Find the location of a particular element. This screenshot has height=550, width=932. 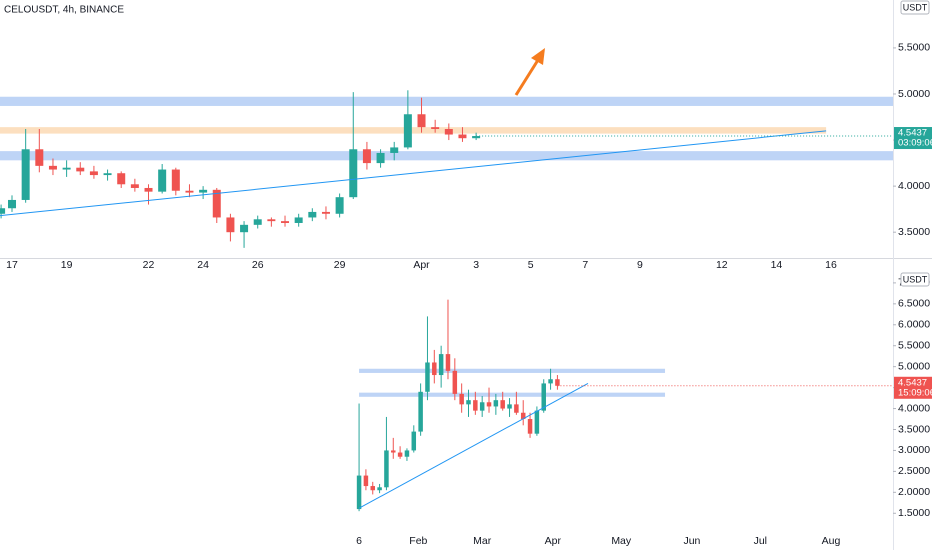

y-tick-label: 4.0000 is located at coordinates (914, 186).